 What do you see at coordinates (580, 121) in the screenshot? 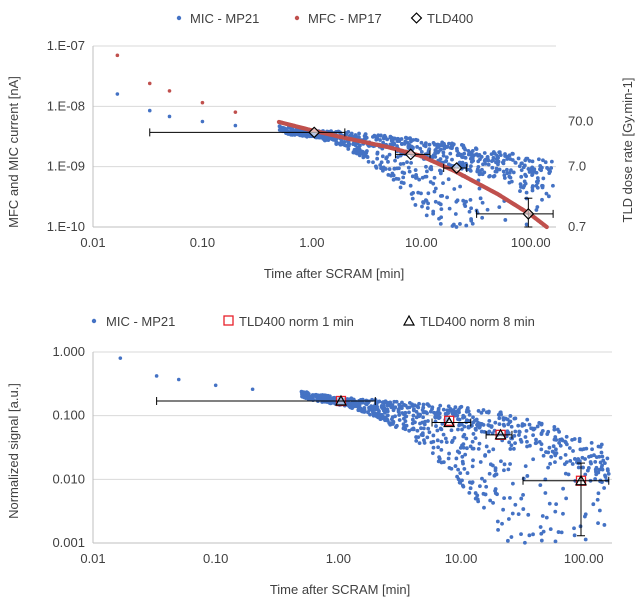
I see `y2-tick-label: 70.0` at bounding box center [580, 121].